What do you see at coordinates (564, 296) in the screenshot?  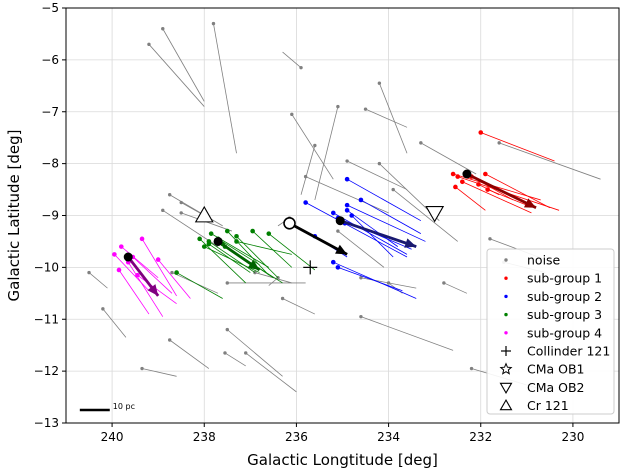 I see `legend-sub-group-2-label: sub-group 2` at bounding box center [564, 296].